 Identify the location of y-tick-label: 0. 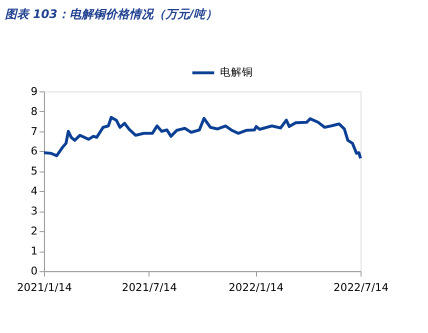
(34, 271).